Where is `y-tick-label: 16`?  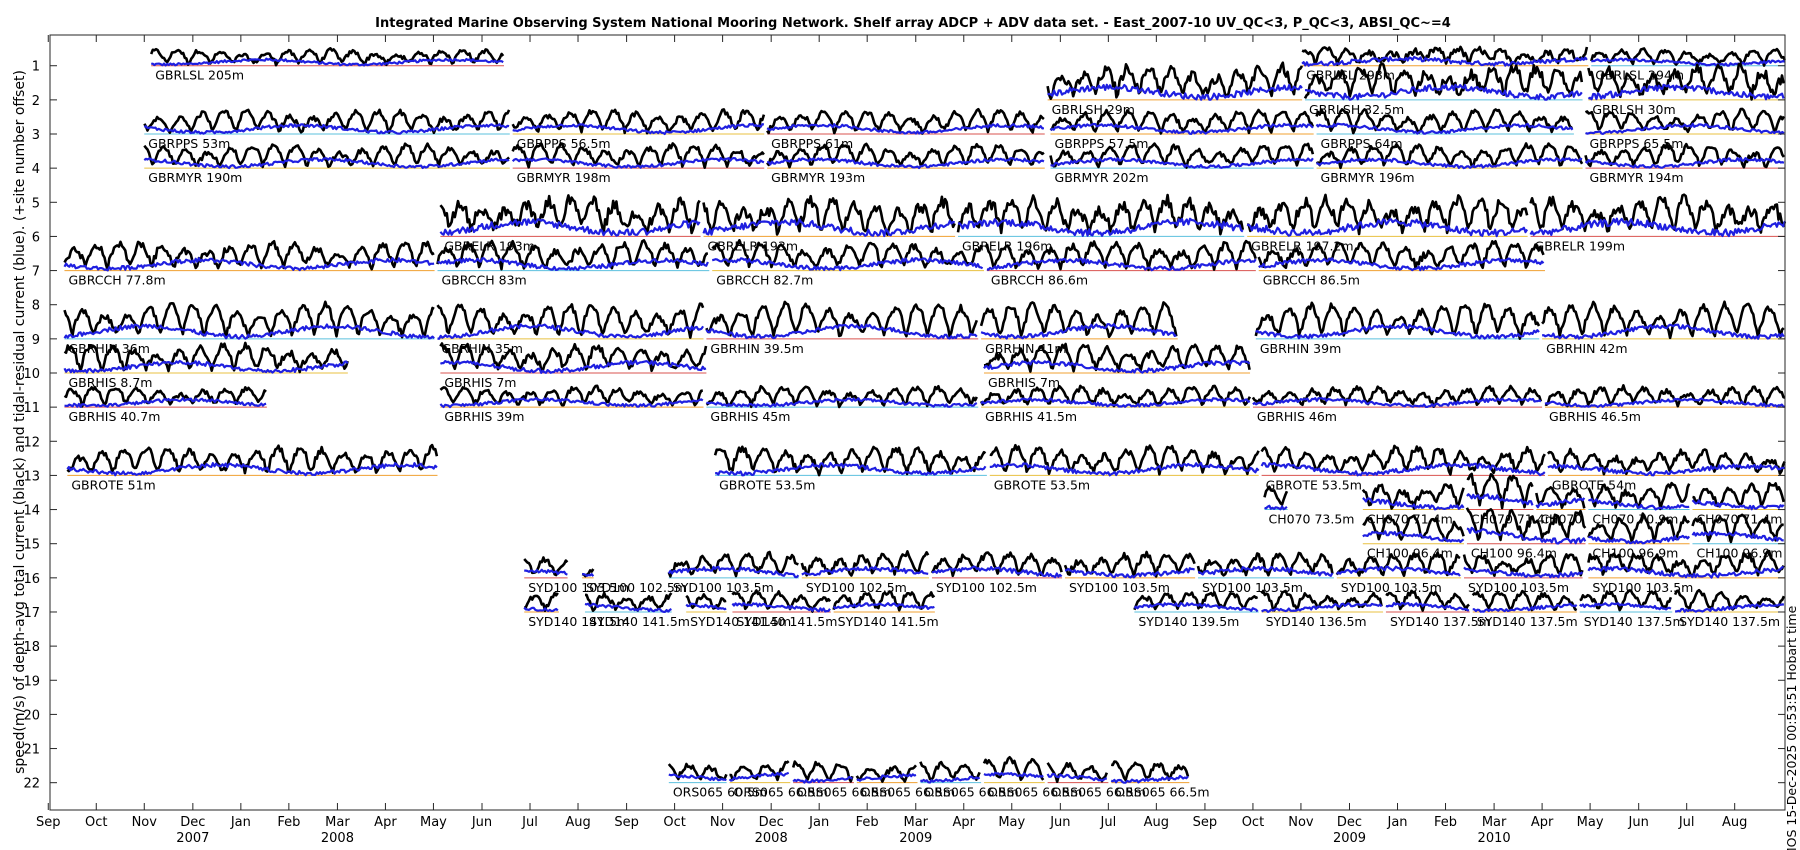 y-tick-label: 16 is located at coordinates (31, 579).